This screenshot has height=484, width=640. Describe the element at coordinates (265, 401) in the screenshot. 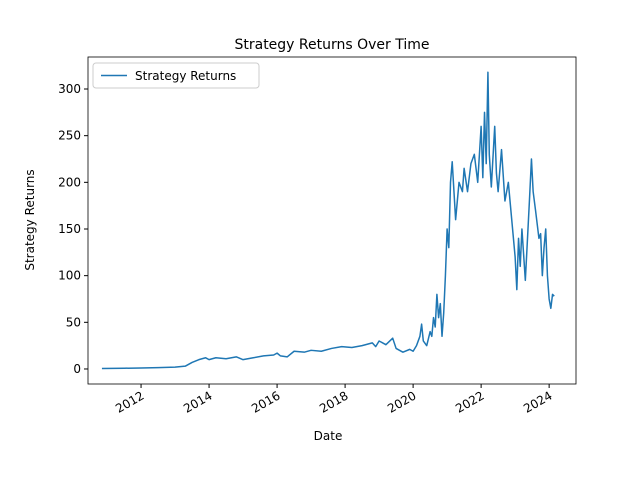

I see `x-tick-label: 2016` at that location.